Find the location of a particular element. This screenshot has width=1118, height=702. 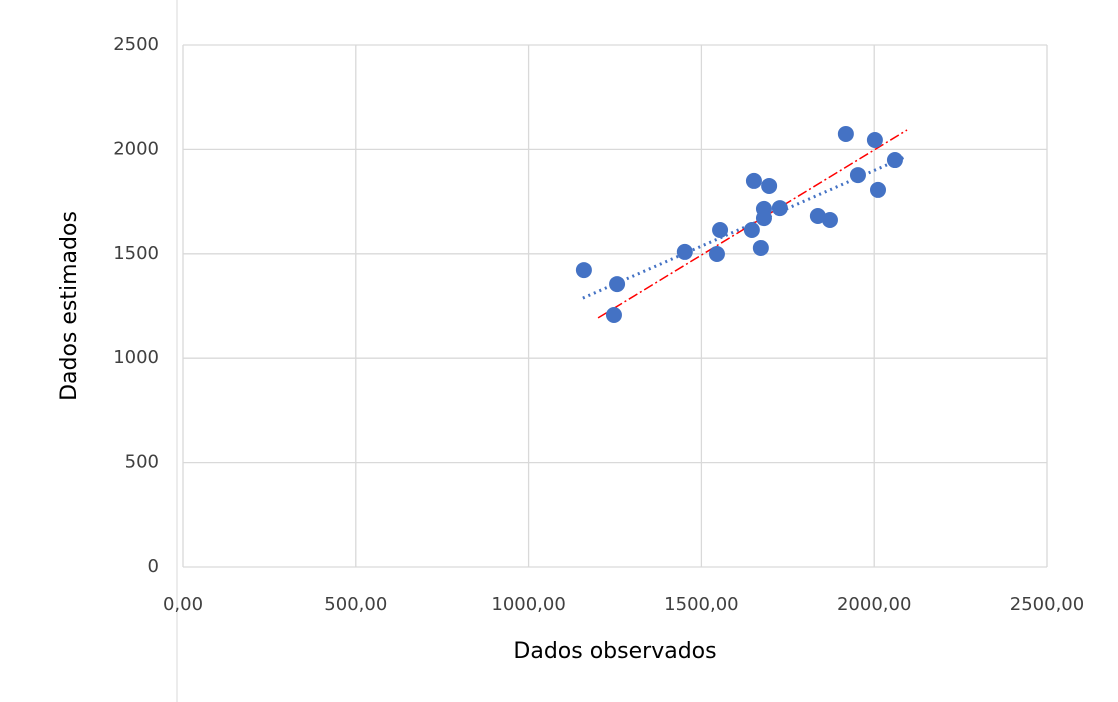

y-tick-label: 1000 is located at coordinates (136, 357).